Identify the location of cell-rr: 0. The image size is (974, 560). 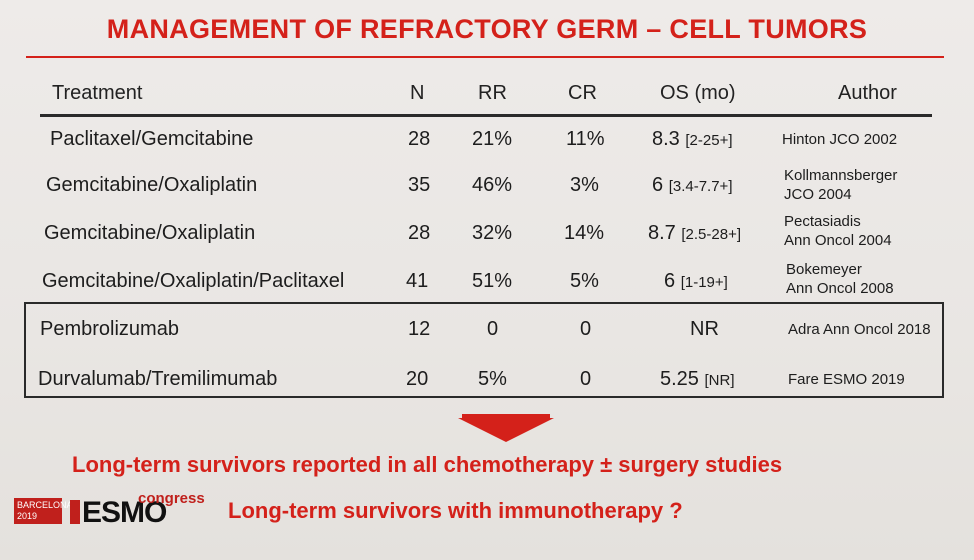
(493, 329).